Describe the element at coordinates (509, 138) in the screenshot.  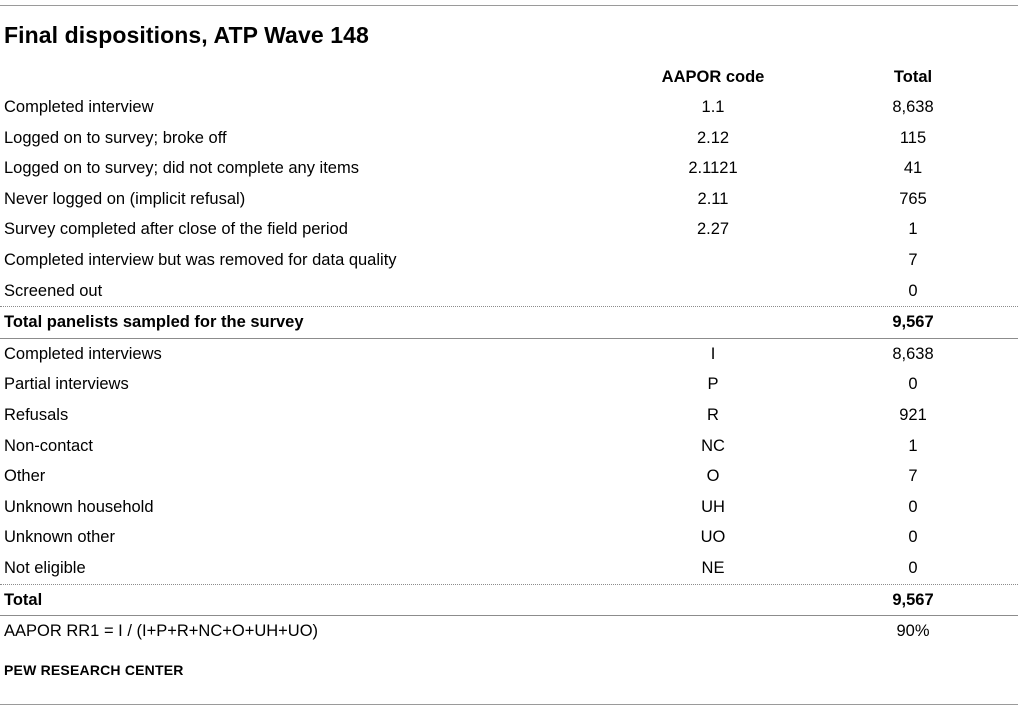
I see `table-row: Logged on to survey; broke off 2.12 115` at that location.